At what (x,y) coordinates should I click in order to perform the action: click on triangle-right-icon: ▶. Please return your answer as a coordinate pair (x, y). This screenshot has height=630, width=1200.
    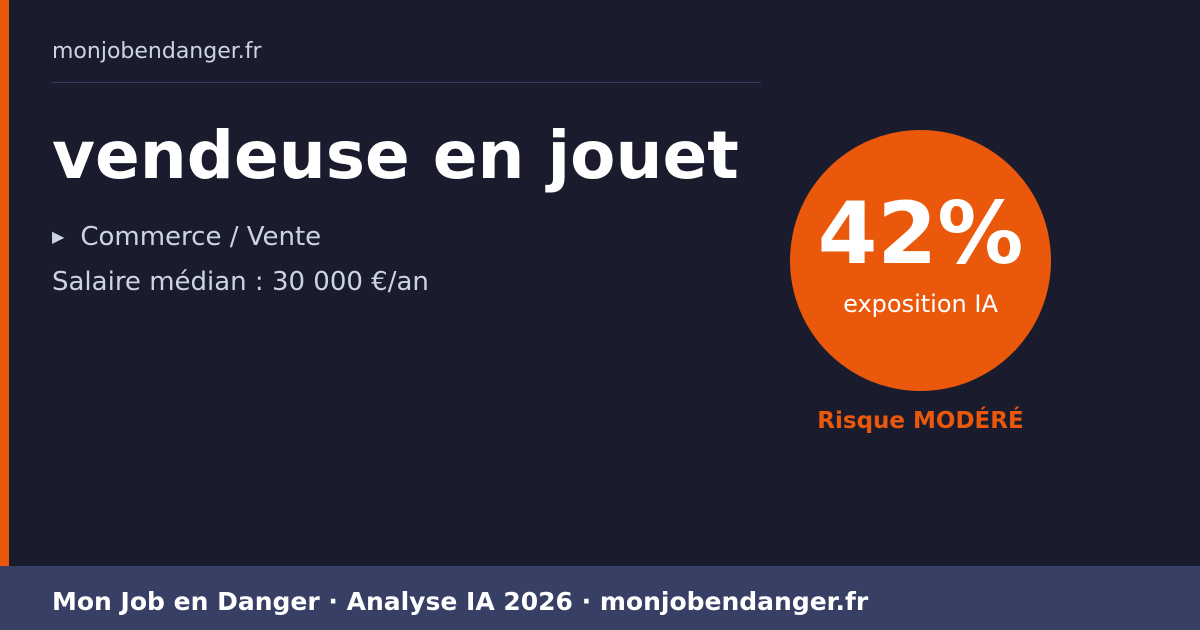
    Looking at the image, I should click on (58, 236).